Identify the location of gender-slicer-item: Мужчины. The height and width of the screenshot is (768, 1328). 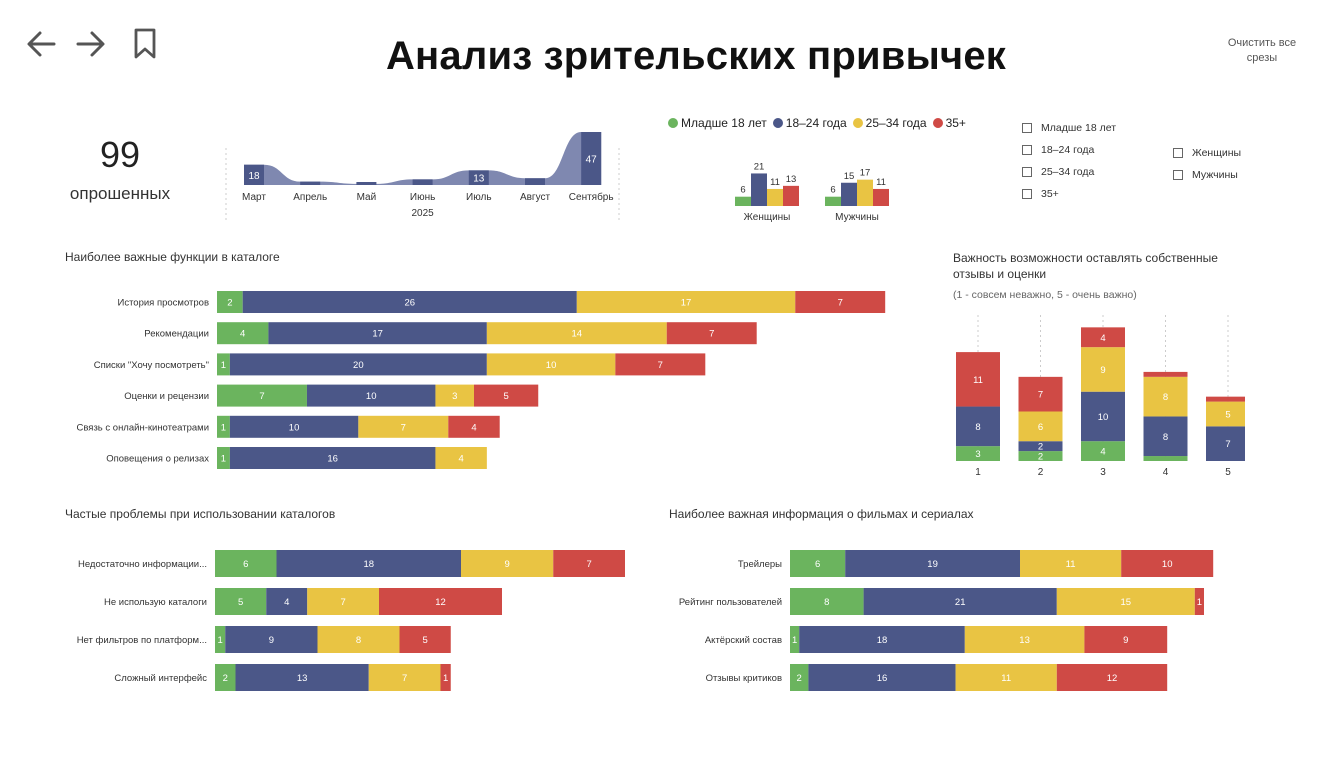
(1207, 175).